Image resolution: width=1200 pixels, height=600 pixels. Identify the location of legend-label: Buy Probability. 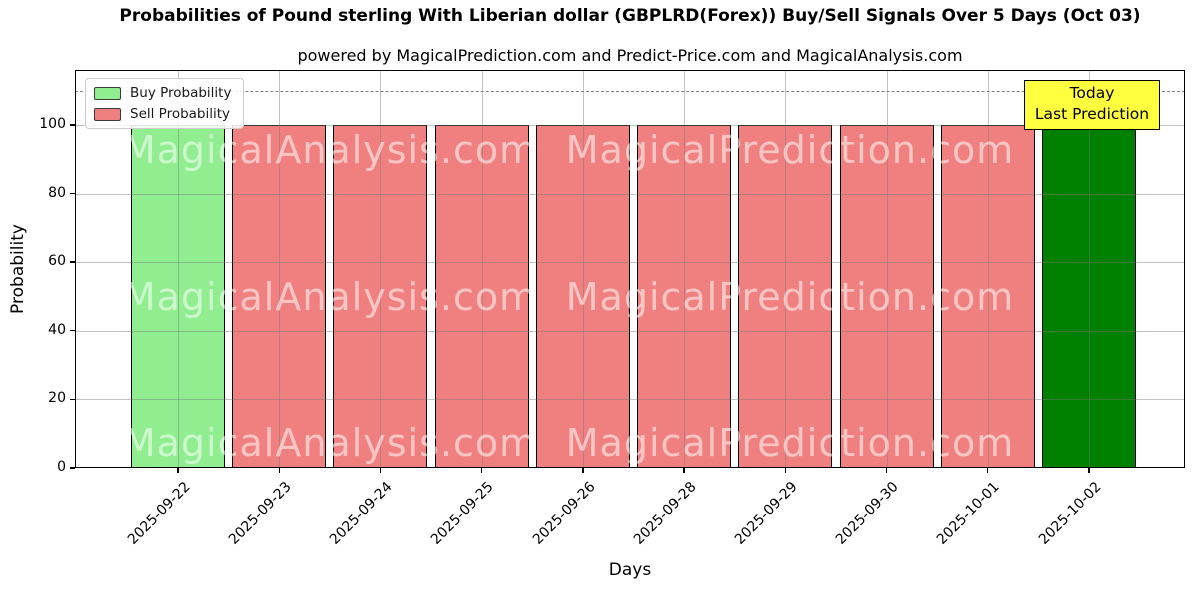
(181, 93).